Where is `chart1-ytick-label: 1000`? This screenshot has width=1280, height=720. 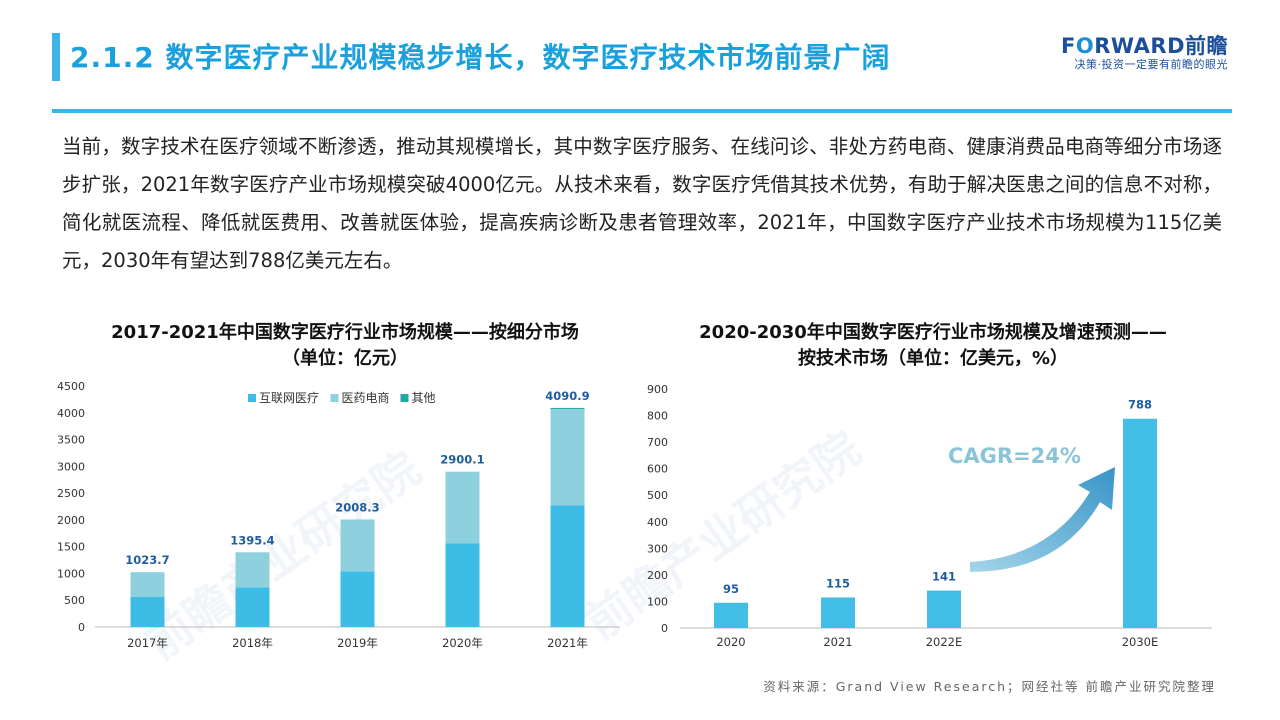
chart1-ytick-label: 1000 is located at coordinates (71, 573).